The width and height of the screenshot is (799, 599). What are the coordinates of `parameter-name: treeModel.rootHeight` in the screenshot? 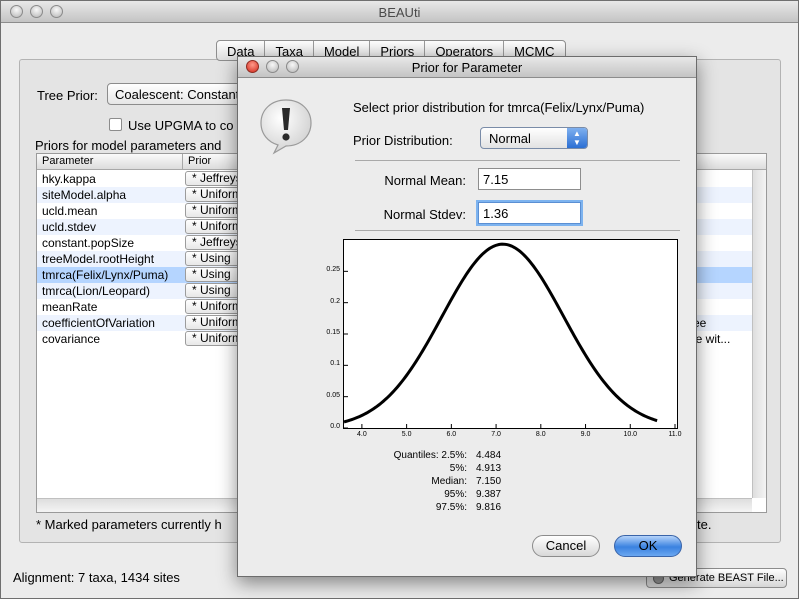 It's located at (98, 259).